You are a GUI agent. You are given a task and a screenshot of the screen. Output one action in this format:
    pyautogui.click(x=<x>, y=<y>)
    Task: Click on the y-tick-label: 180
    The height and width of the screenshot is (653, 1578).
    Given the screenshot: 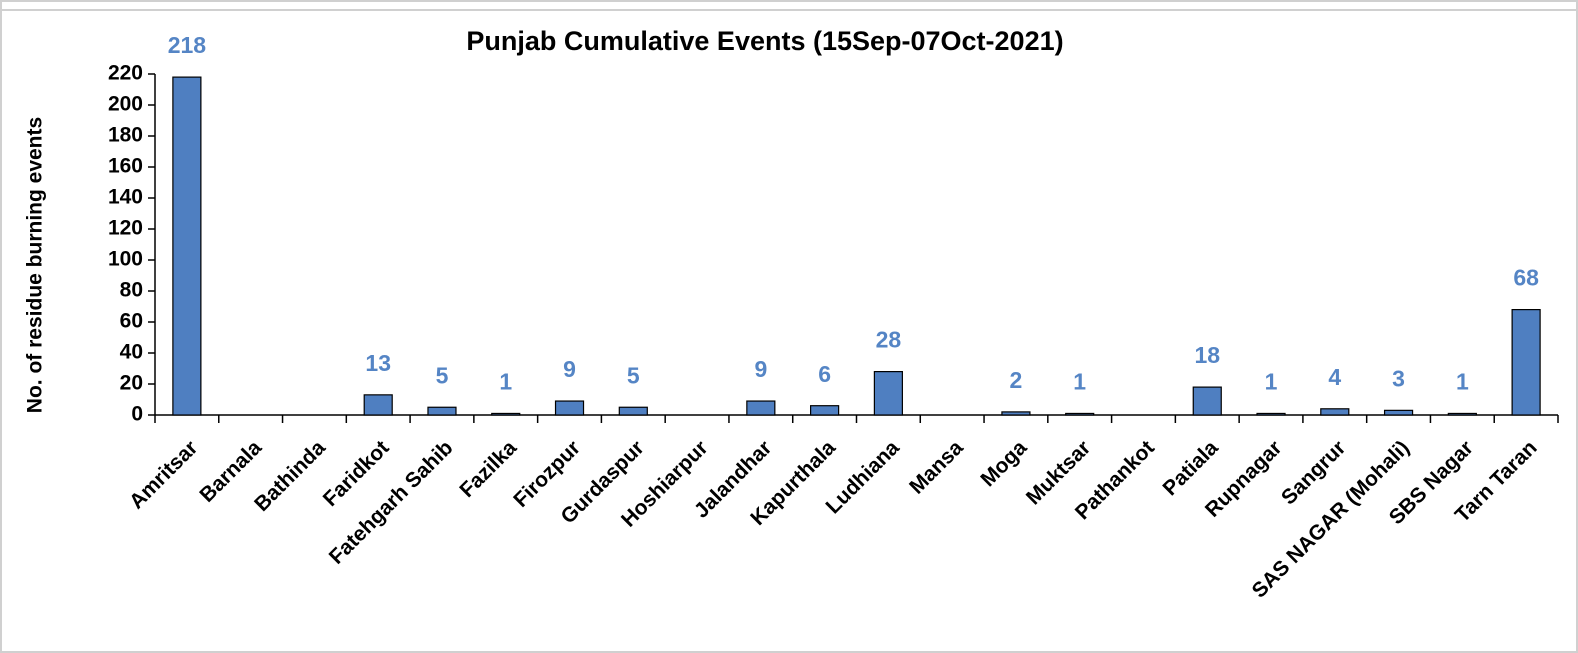 What is the action you would take?
    pyautogui.click(x=125, y=135)
    